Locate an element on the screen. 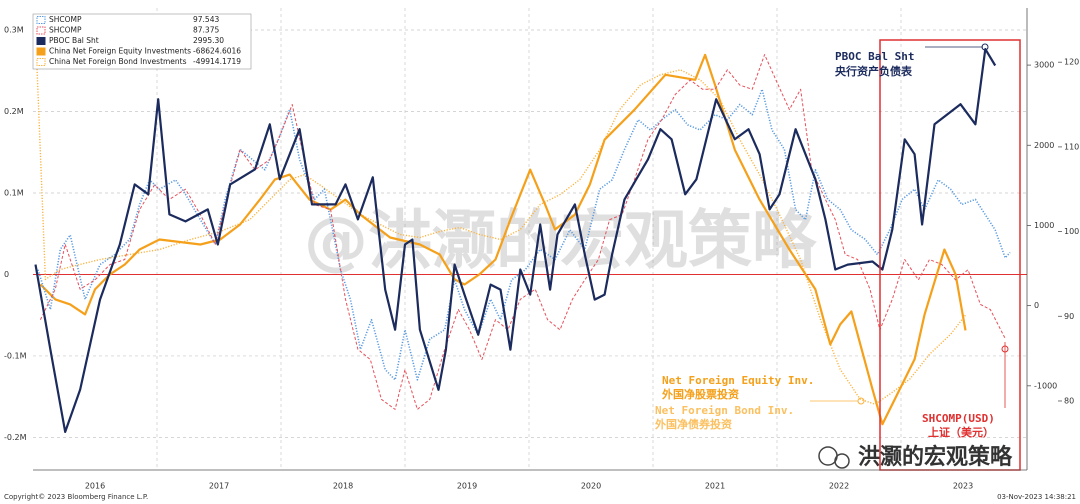 The width and height of the screenshot is (1080, 504). y3-tick-label: 120 is located at coordinates (1071, 62).